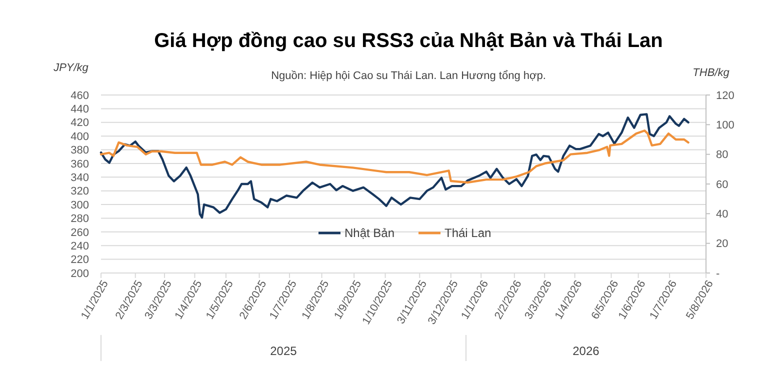 This screenshot has height=371, width=768. Describe the element at coordinates (722, 155) in the screenshot. I see `y2-tick-label: 80` at that location.